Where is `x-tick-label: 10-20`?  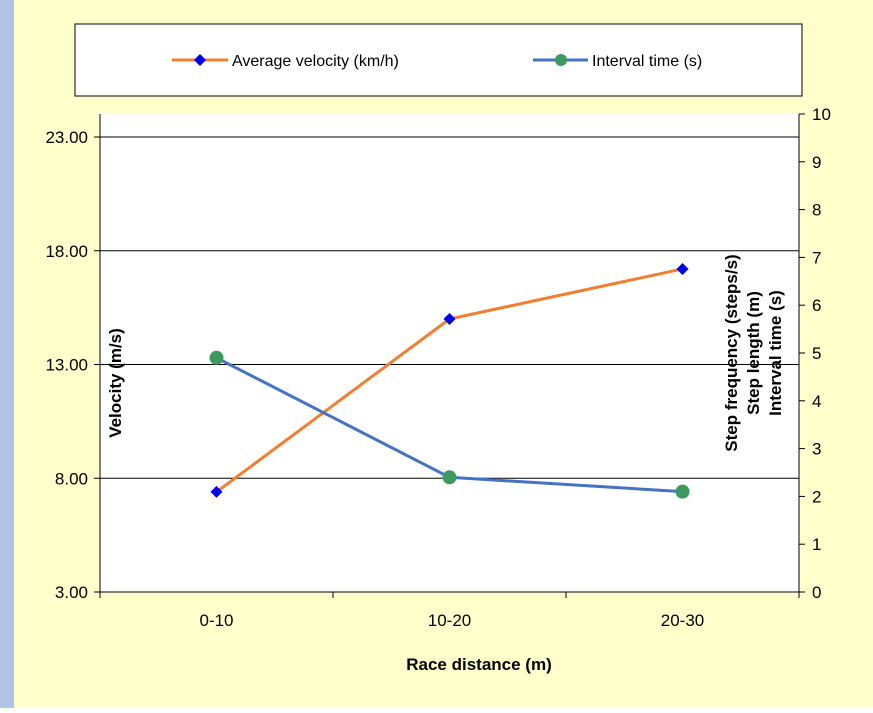 x-tick-label: 10-20 is located at coordinates (449, 620).